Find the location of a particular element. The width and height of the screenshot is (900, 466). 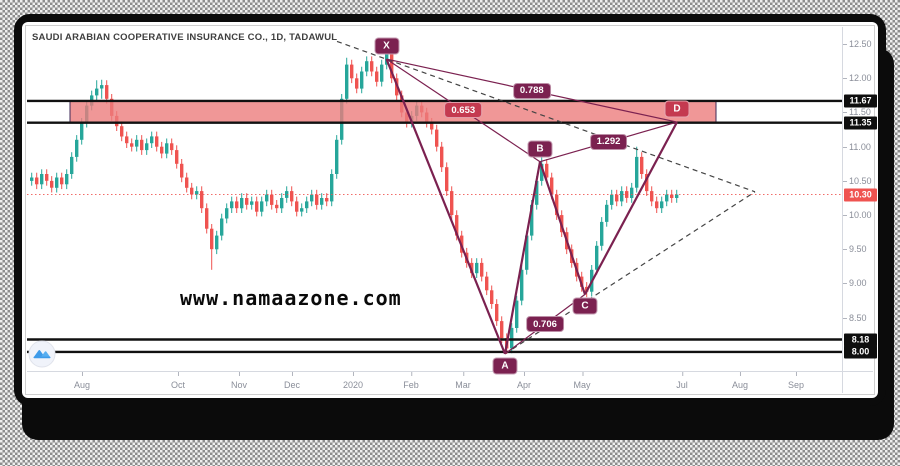

price-badge-8.00: 8.00 is located at coordinates (860, 352).